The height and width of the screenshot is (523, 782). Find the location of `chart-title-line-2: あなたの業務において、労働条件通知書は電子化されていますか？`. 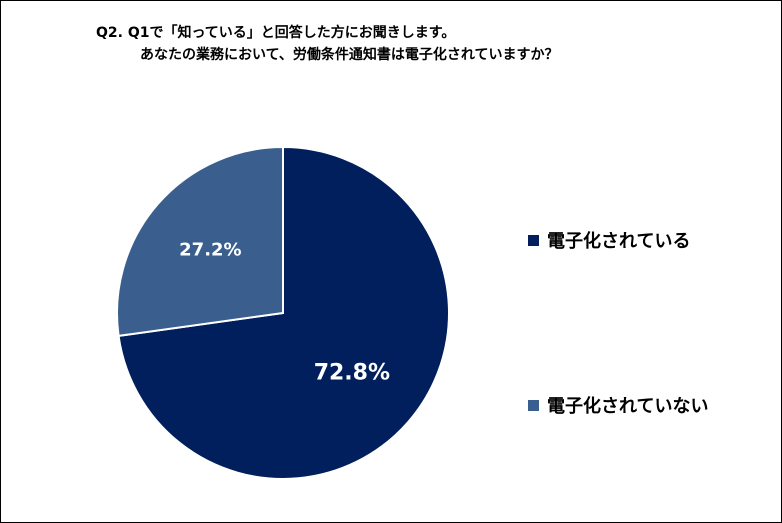

chart-title-line-2: あなたの業務において、労働条件通知書は電子化されていますか？ is located at coordinates (349, 55).